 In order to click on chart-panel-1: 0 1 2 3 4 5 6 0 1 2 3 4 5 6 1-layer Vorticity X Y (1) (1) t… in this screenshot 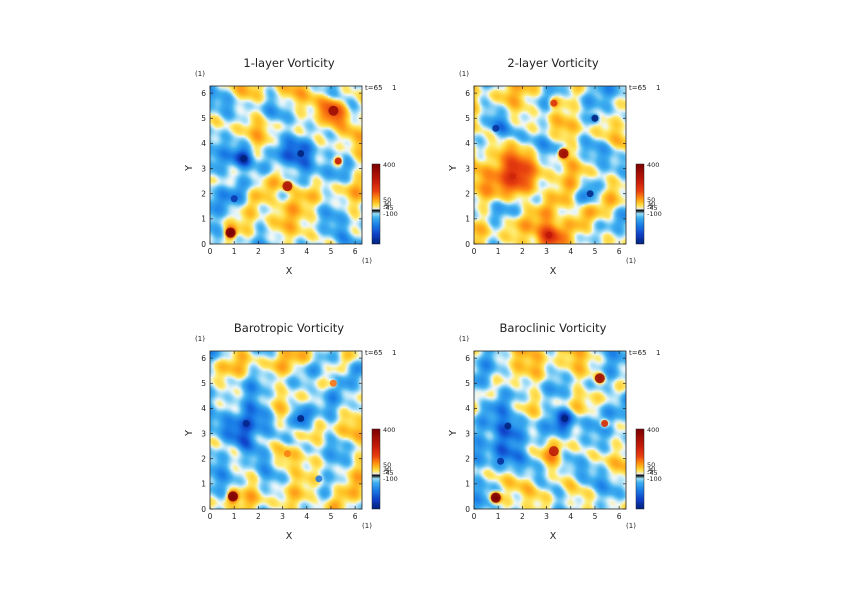, I will do `click(291, 166)`.